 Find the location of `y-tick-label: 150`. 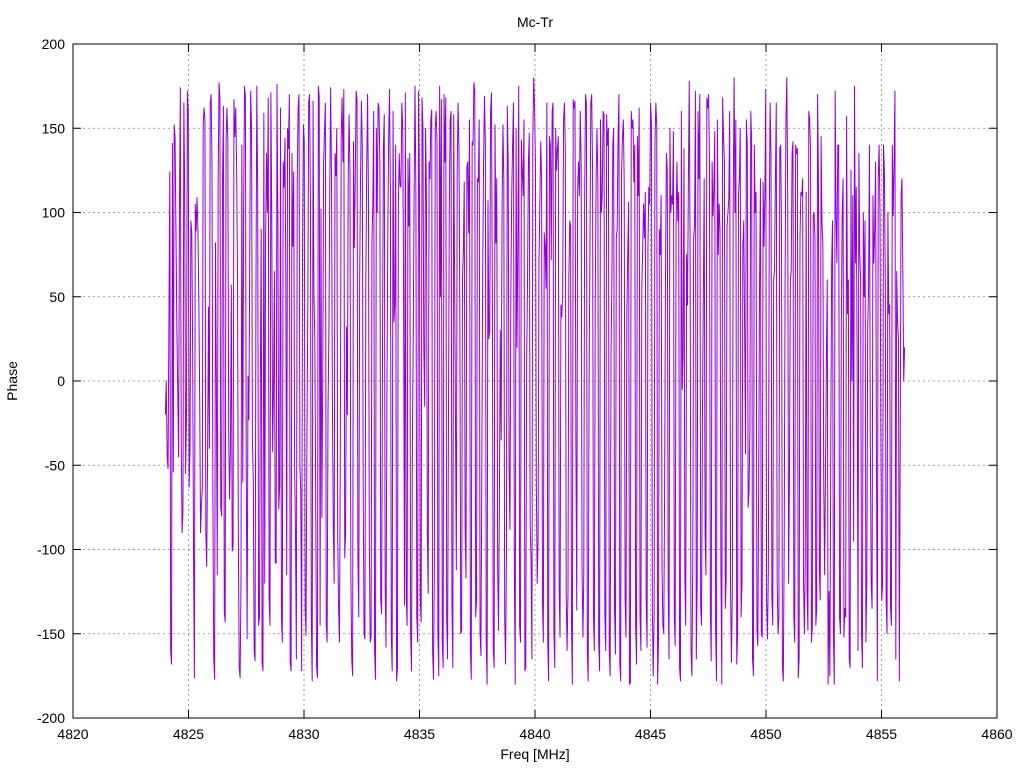

y-tick-label: 150 is located at coordinates (54, 128).